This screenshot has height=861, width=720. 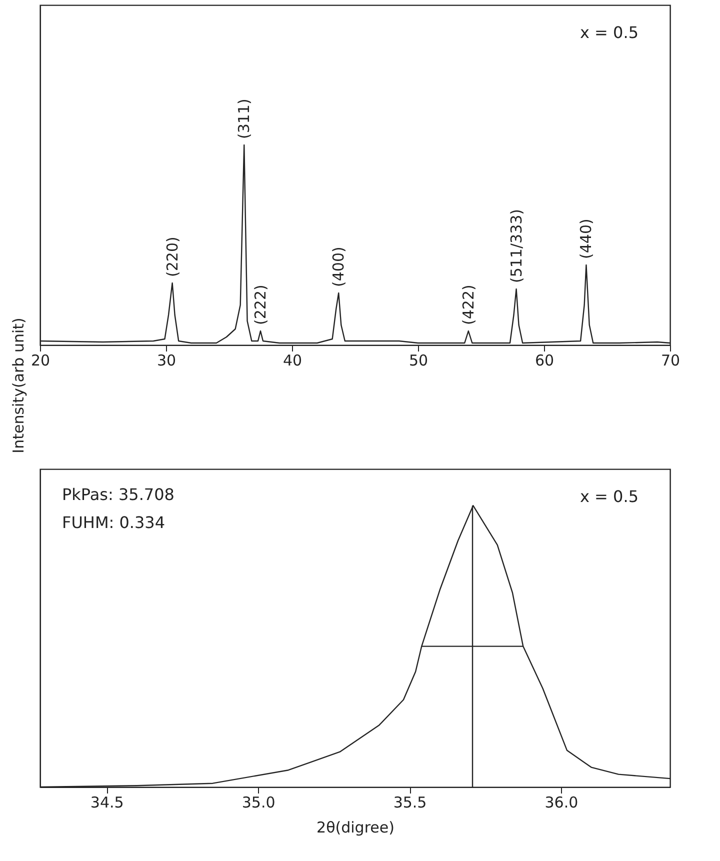 What do you see at coordinates (586, 238) in the screenshot?
I see `annotation: (440)` at bounding box center [586, 238].